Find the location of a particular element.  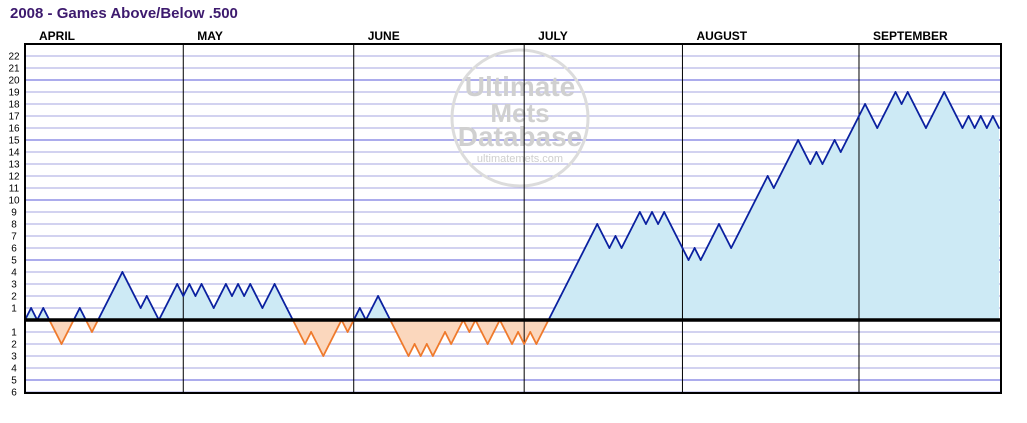

y-tick-label: 6 is located at coordinates (14, 249).